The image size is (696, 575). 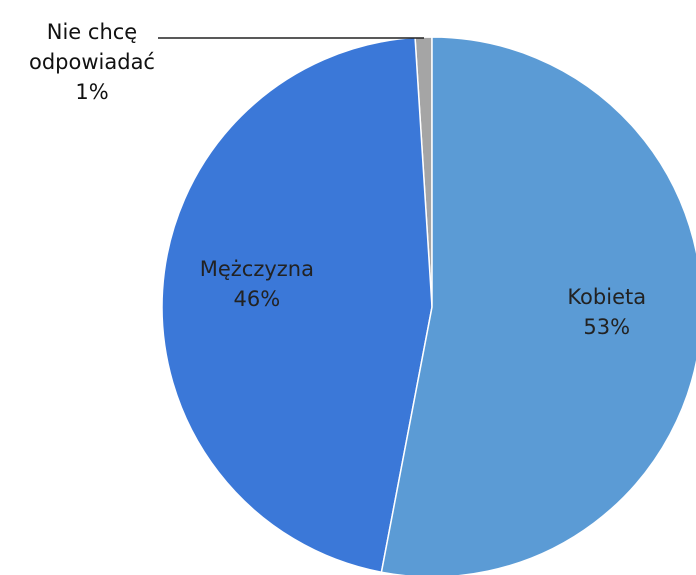 What do you see at coordinates (256, 268) in the screenshot?
I see `category-label: Mężczyzna` at bounding box center [256, 268].